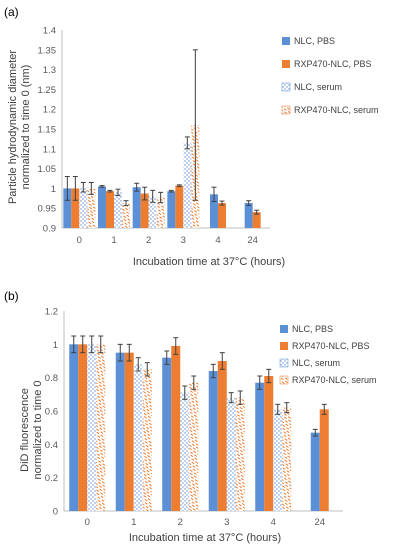 This screenshot has height=555, width=401. I want to click on legend-item: RXP470-NLC, PBS, so click(327, 64).